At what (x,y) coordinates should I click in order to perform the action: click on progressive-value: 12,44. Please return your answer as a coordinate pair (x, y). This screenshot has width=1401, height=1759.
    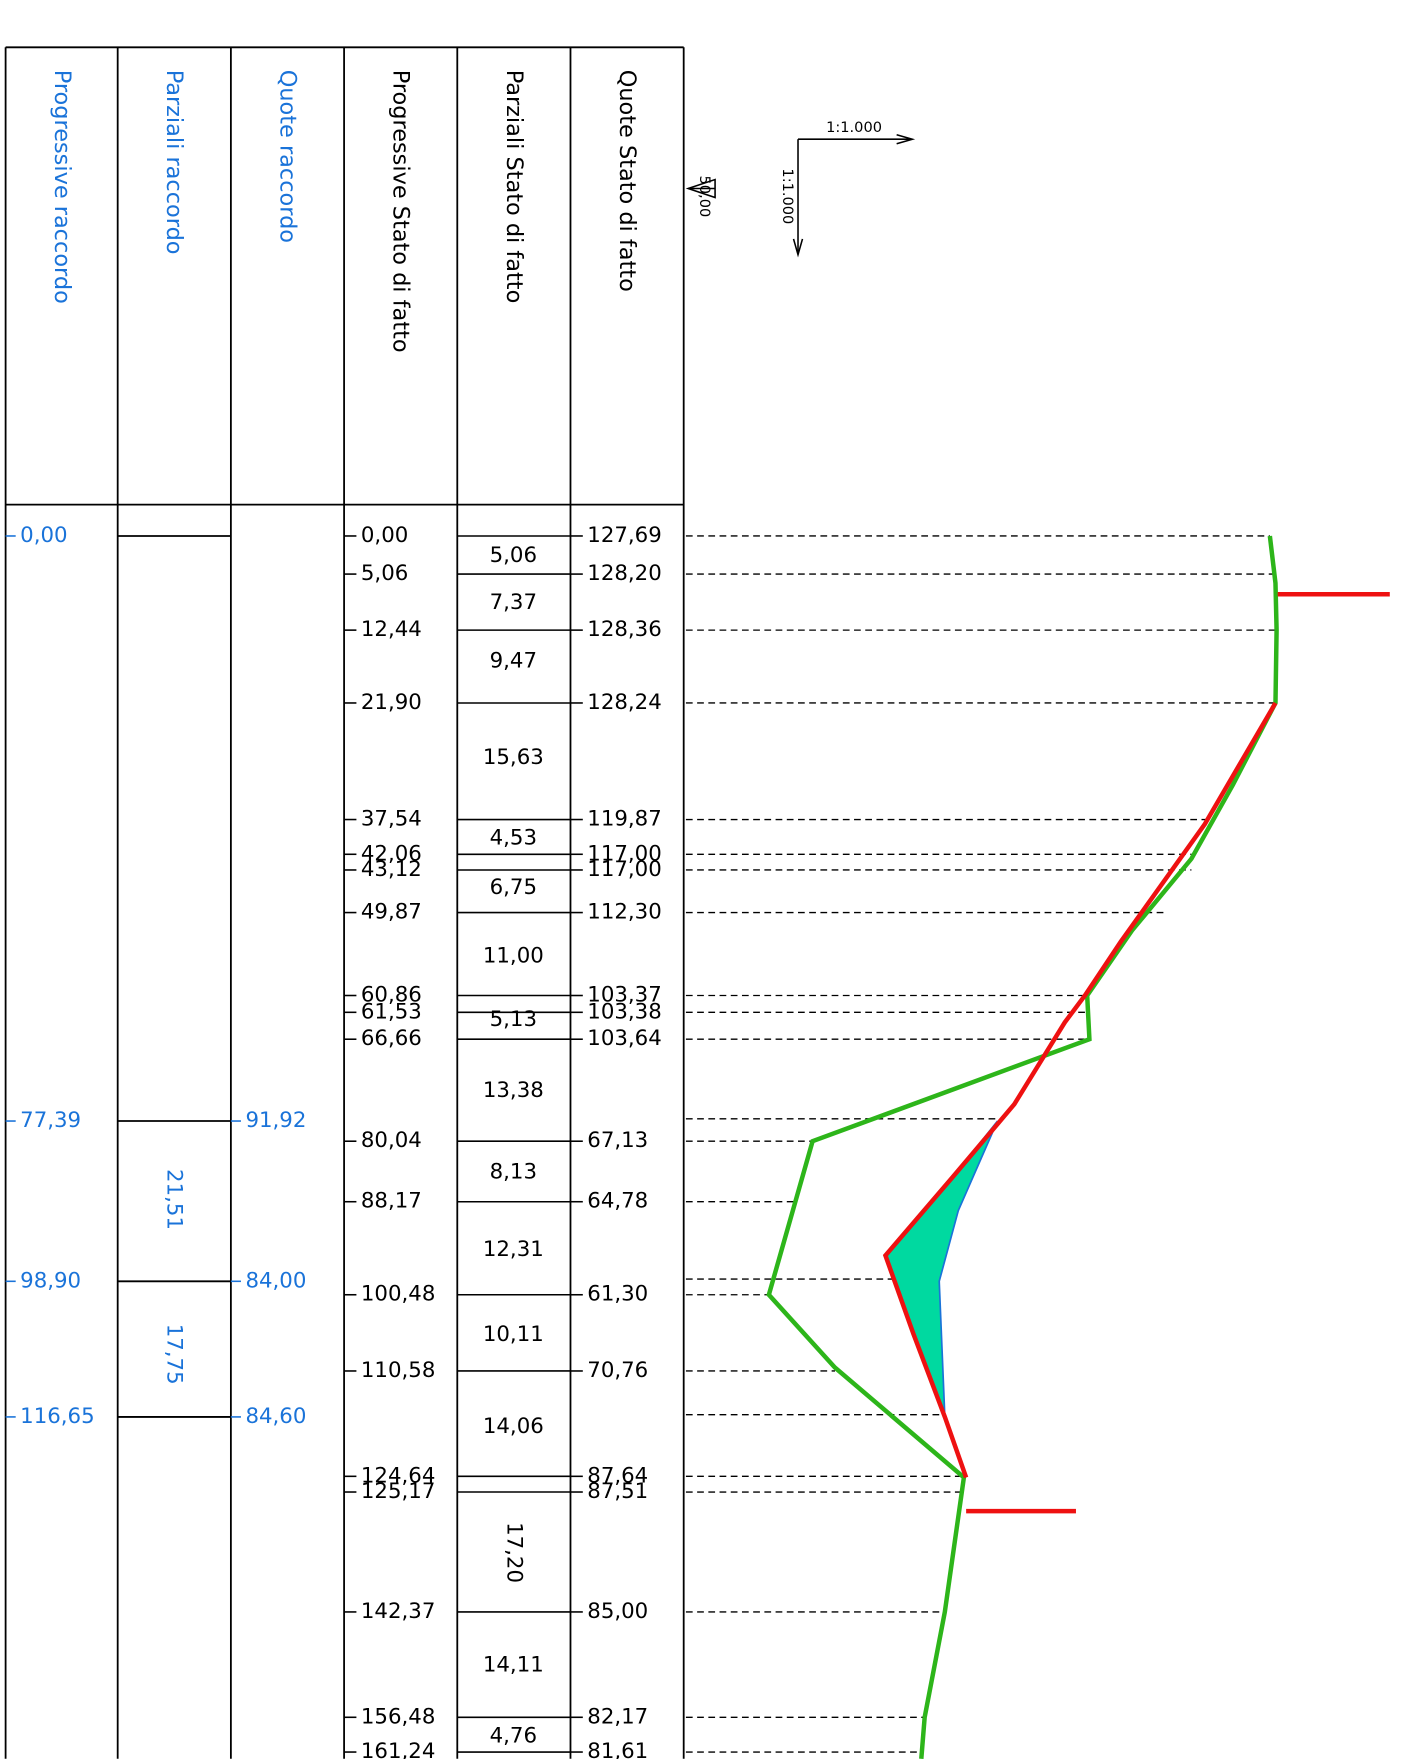
    Looking at the image, I should click on (391, 629).